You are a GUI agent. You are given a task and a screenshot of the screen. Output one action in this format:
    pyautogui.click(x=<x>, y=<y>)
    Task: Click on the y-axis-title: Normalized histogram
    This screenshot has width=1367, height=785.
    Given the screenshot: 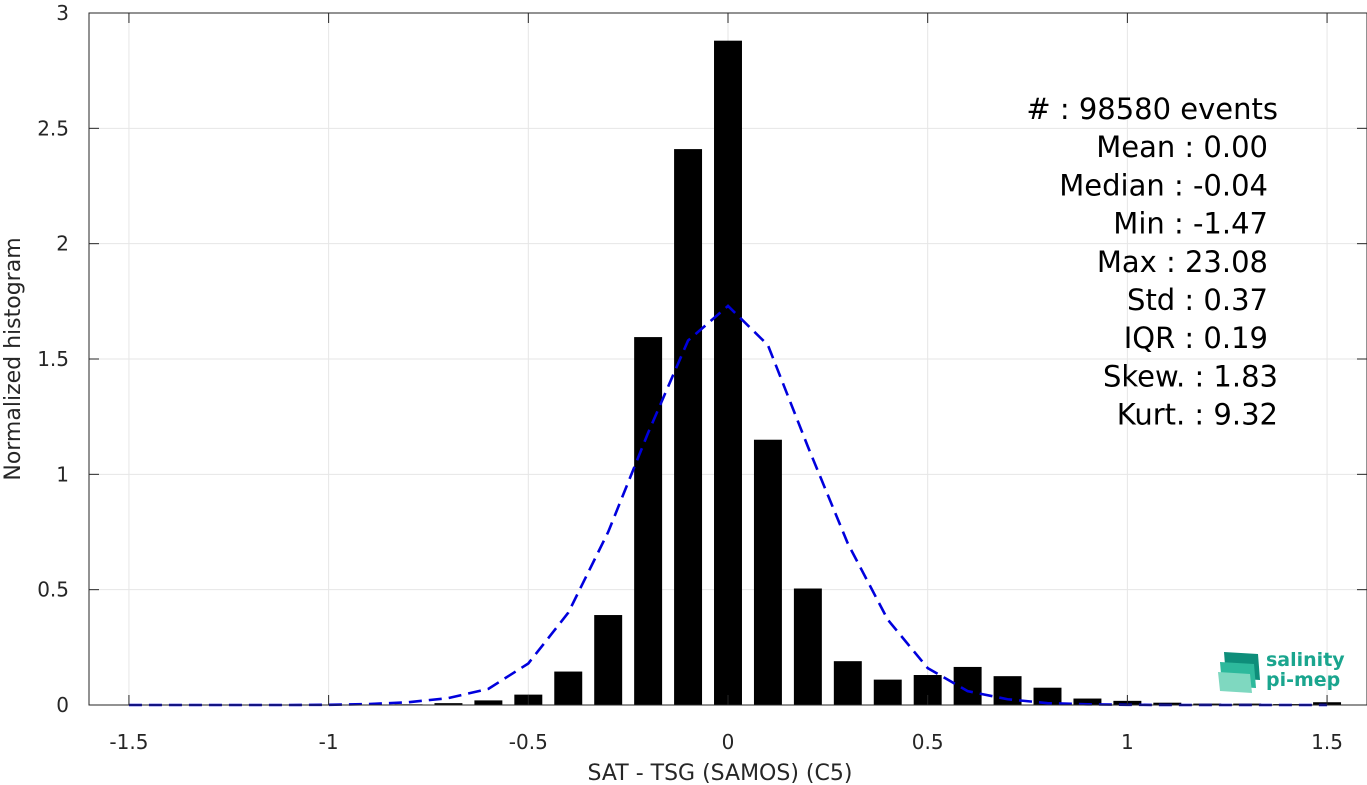 What is the action you would take?
    pyautogui.click(x=13, y=358)
    